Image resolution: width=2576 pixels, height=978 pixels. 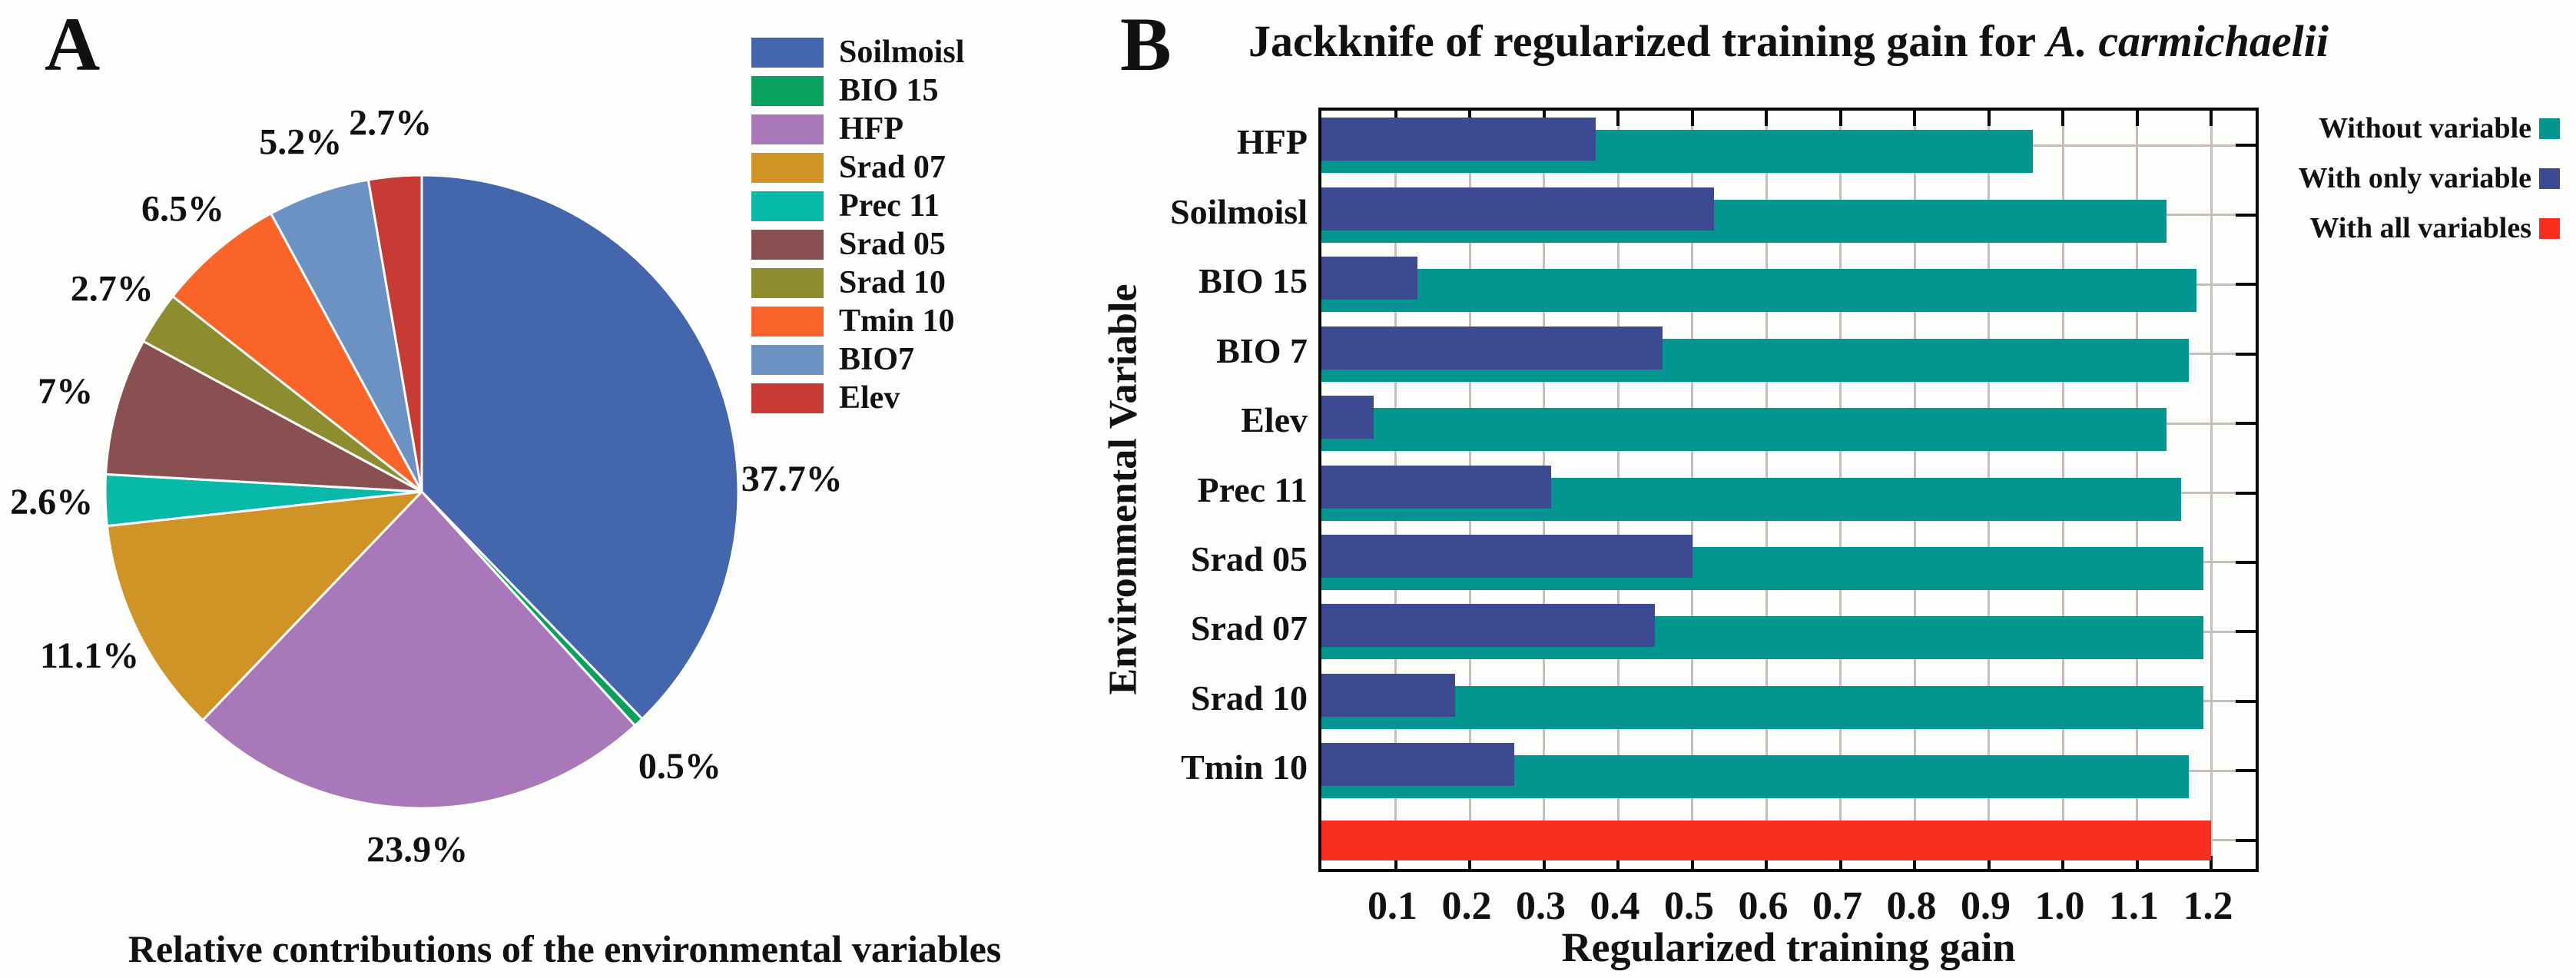 I want to click on pie-percent-label: 7%, so click(x=65, y=391).